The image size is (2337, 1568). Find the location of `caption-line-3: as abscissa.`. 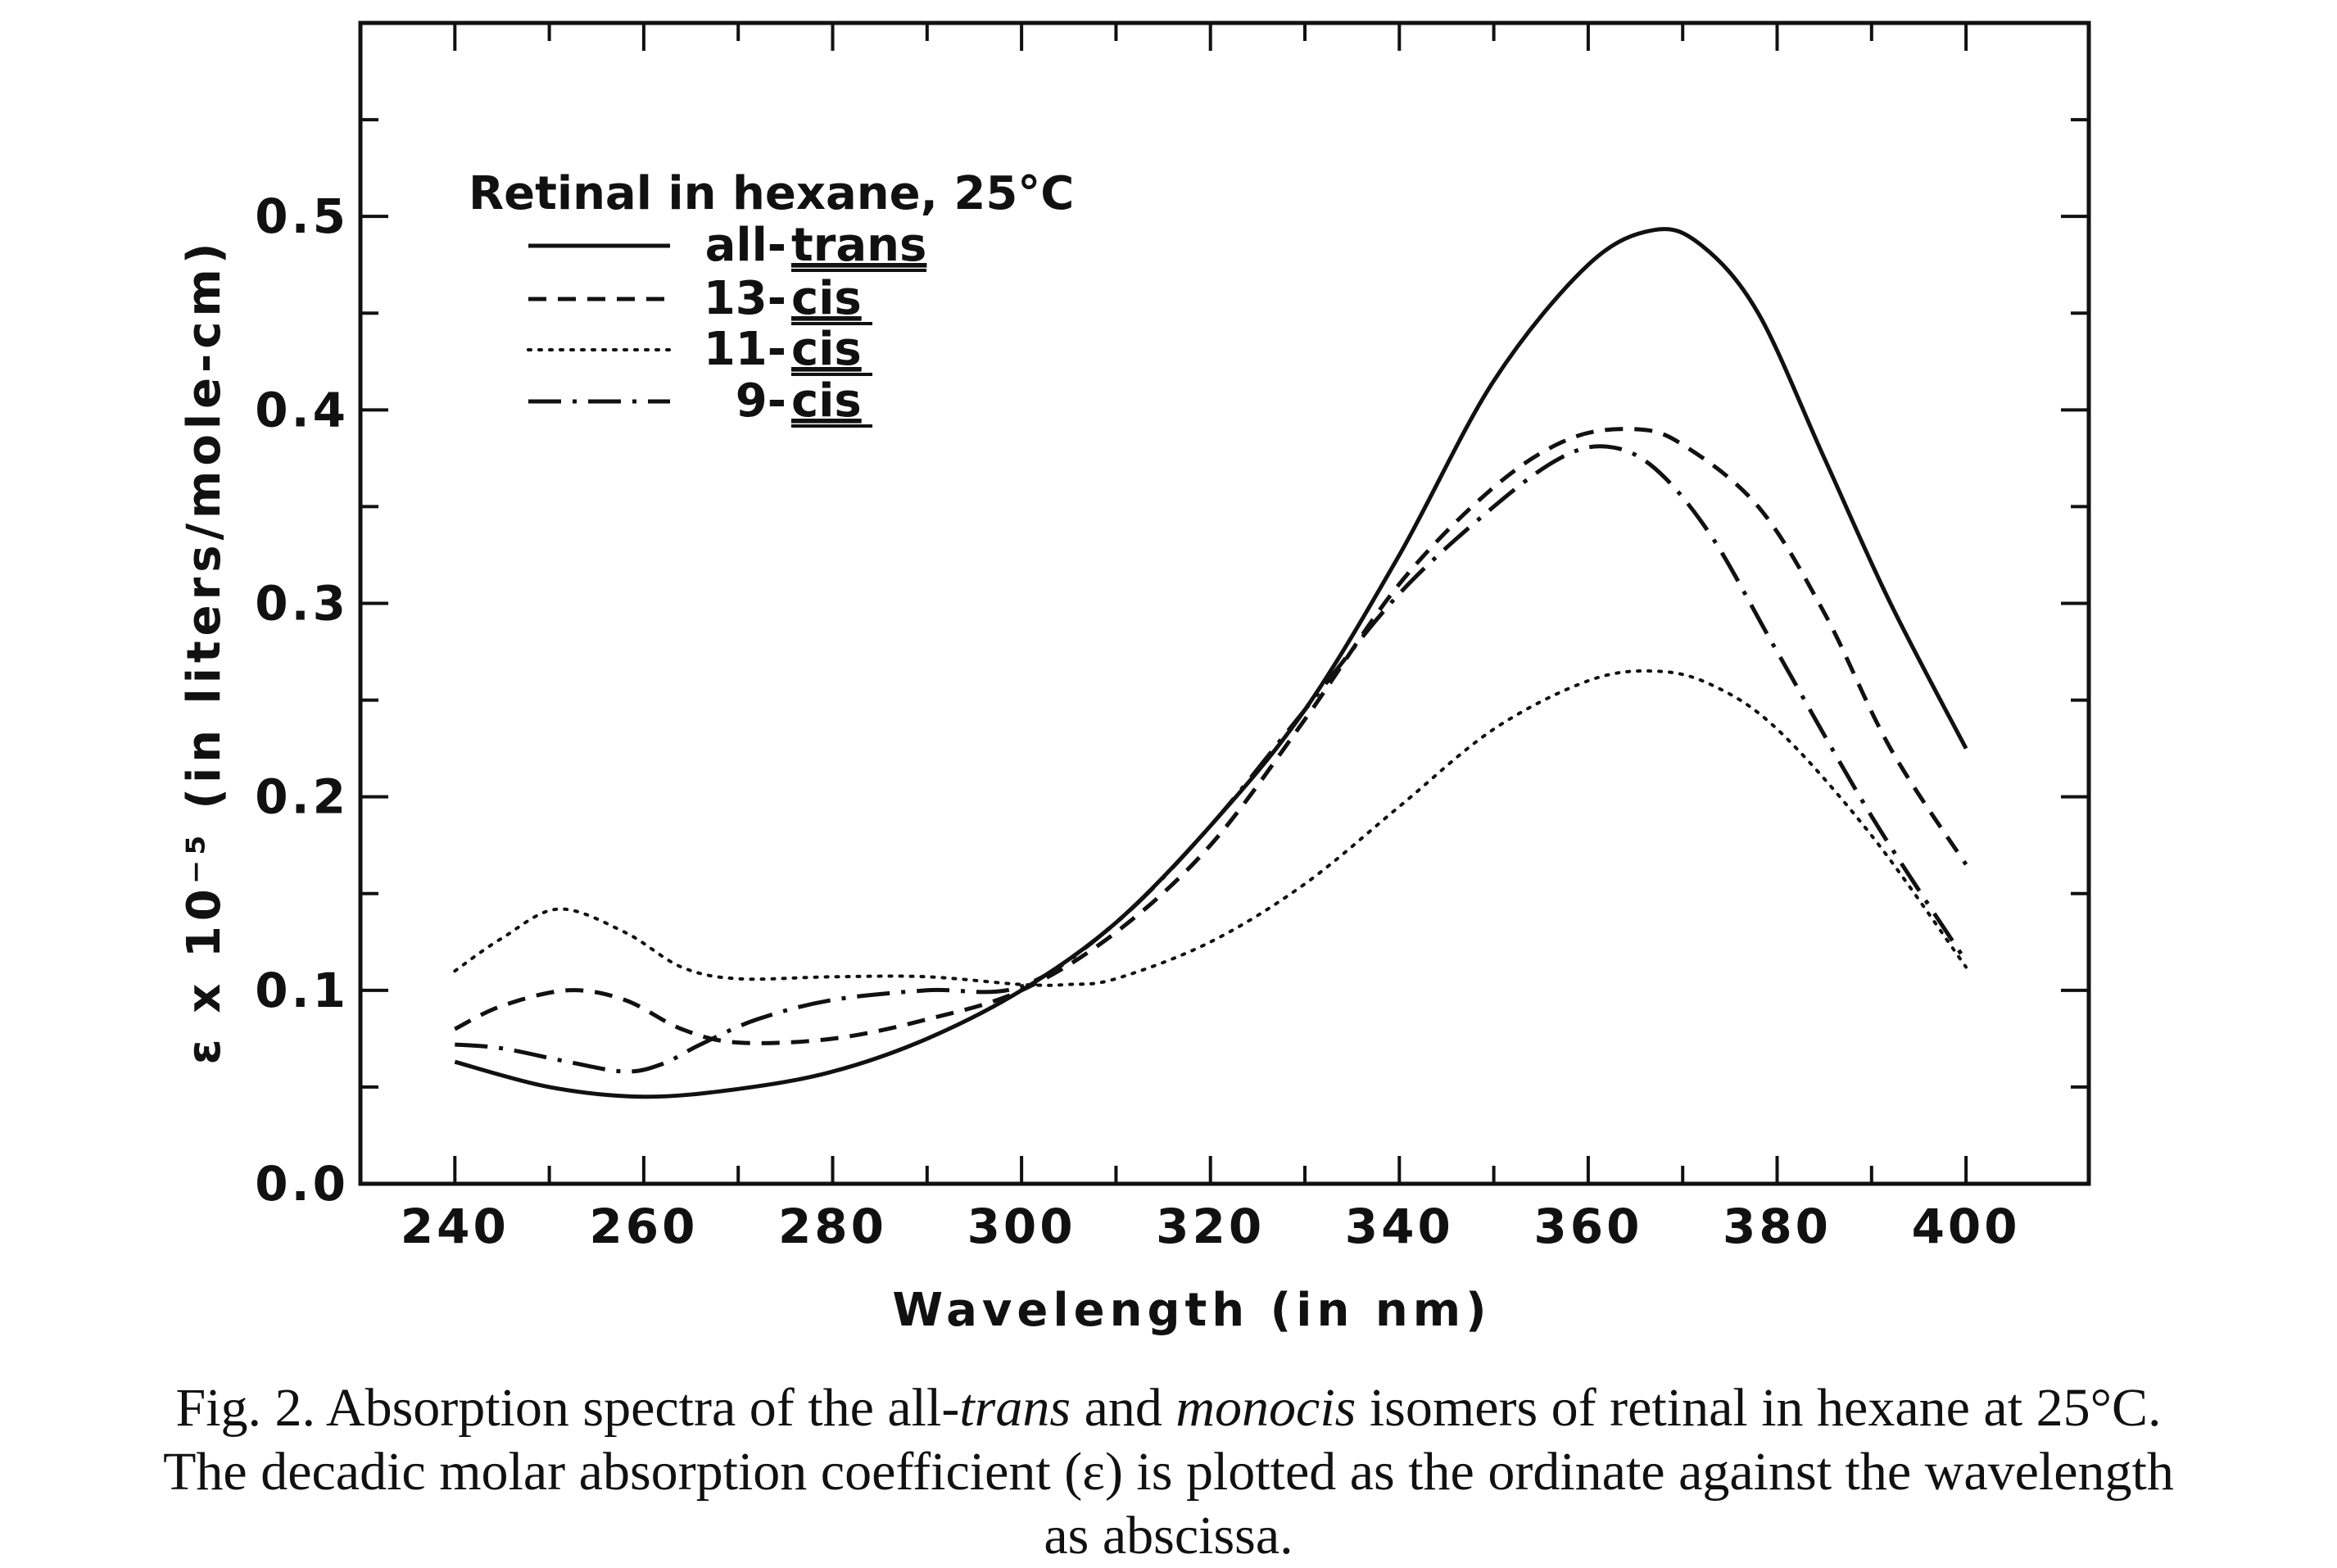

caption-line-3: as abscissa. is located at coordinates (1168, 1536).